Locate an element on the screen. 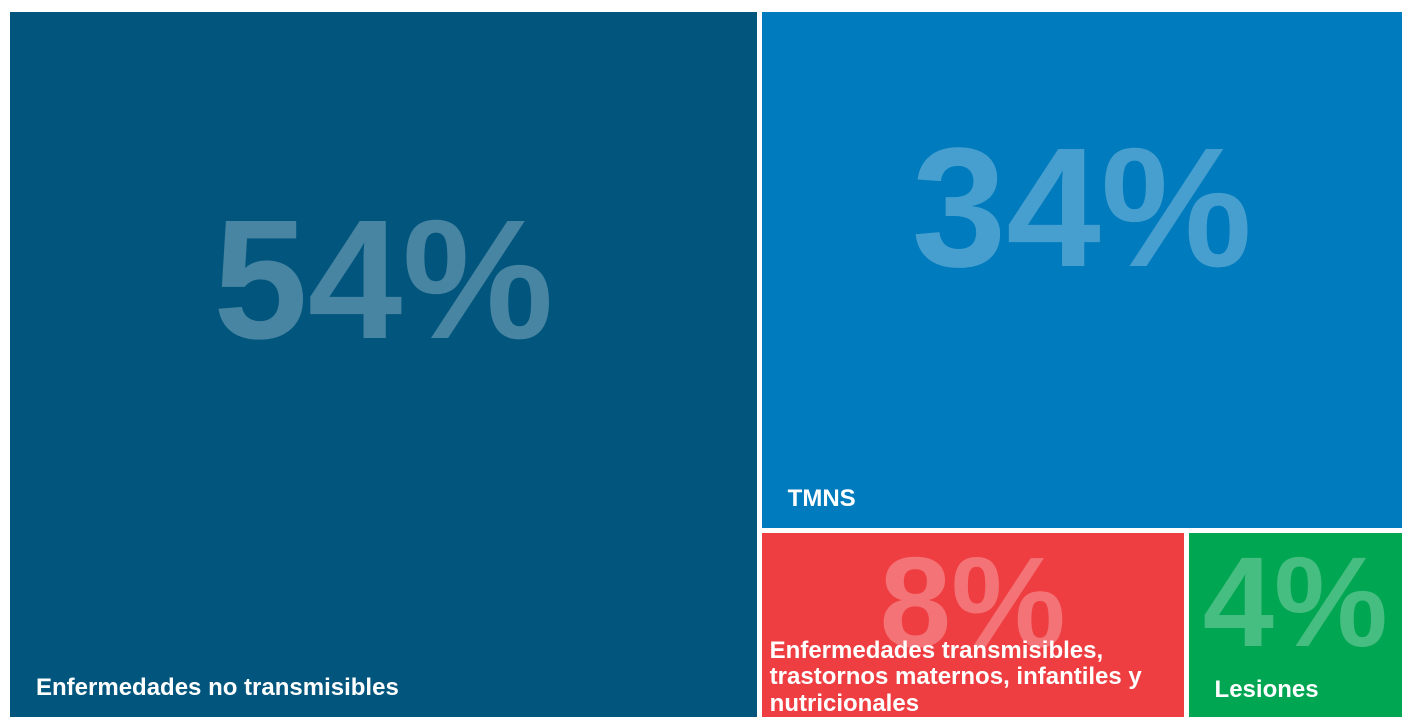  category-label: Enfermedades no transmisibles is located at coordinates (217, 687).